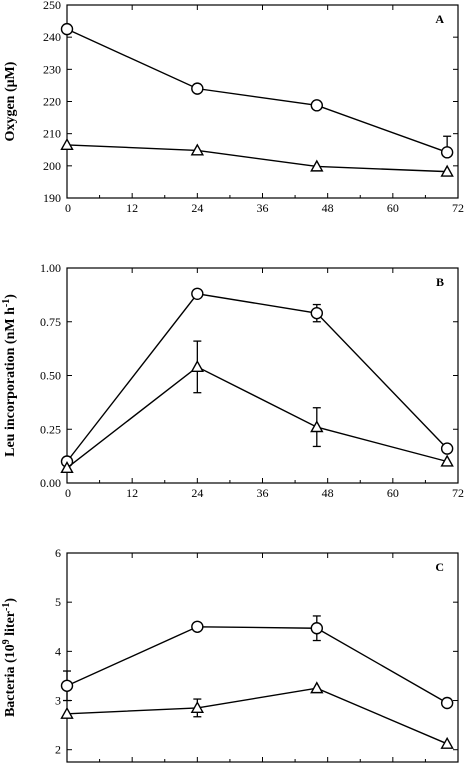 The width and height of the screenshot is (474, 767). What do you see at coordinates (439, 19) in the screenshot?
I see `panel-label: A` at bounding box center [439, 19].